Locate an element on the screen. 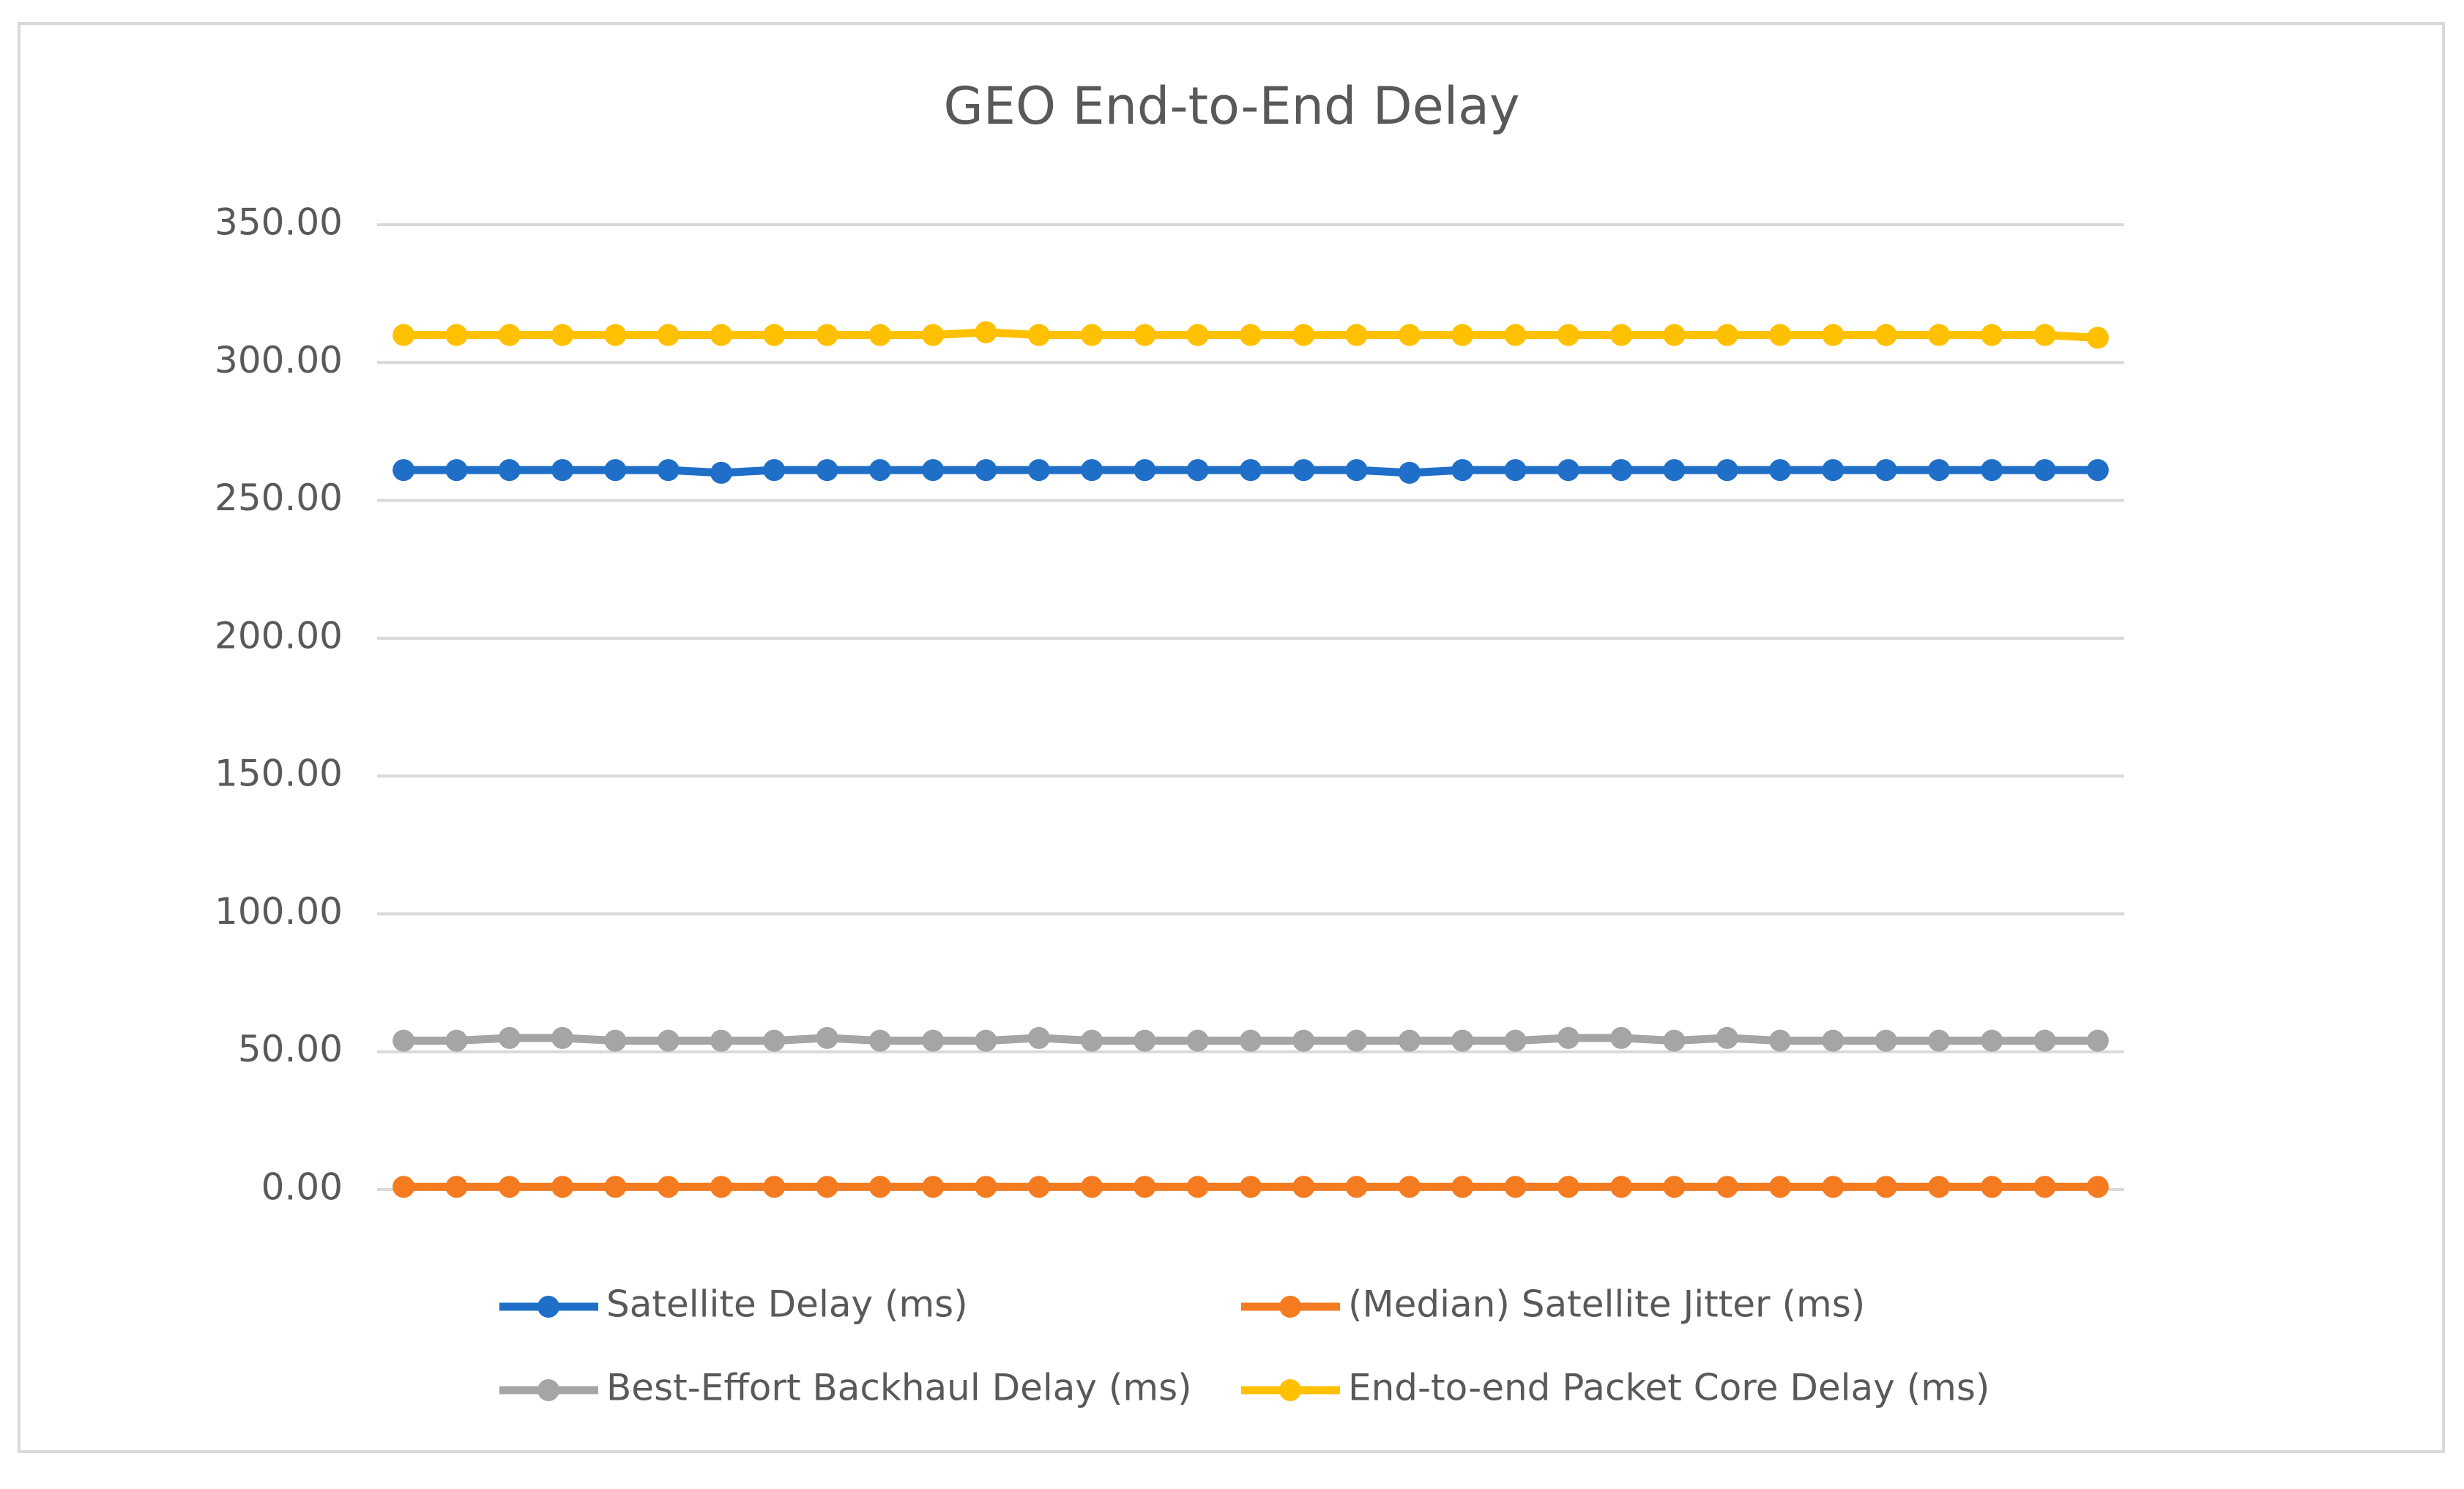 This screenshot has width=2464, height=1489. y-tick-label: 350.00 is located at coordinates (279, 222).